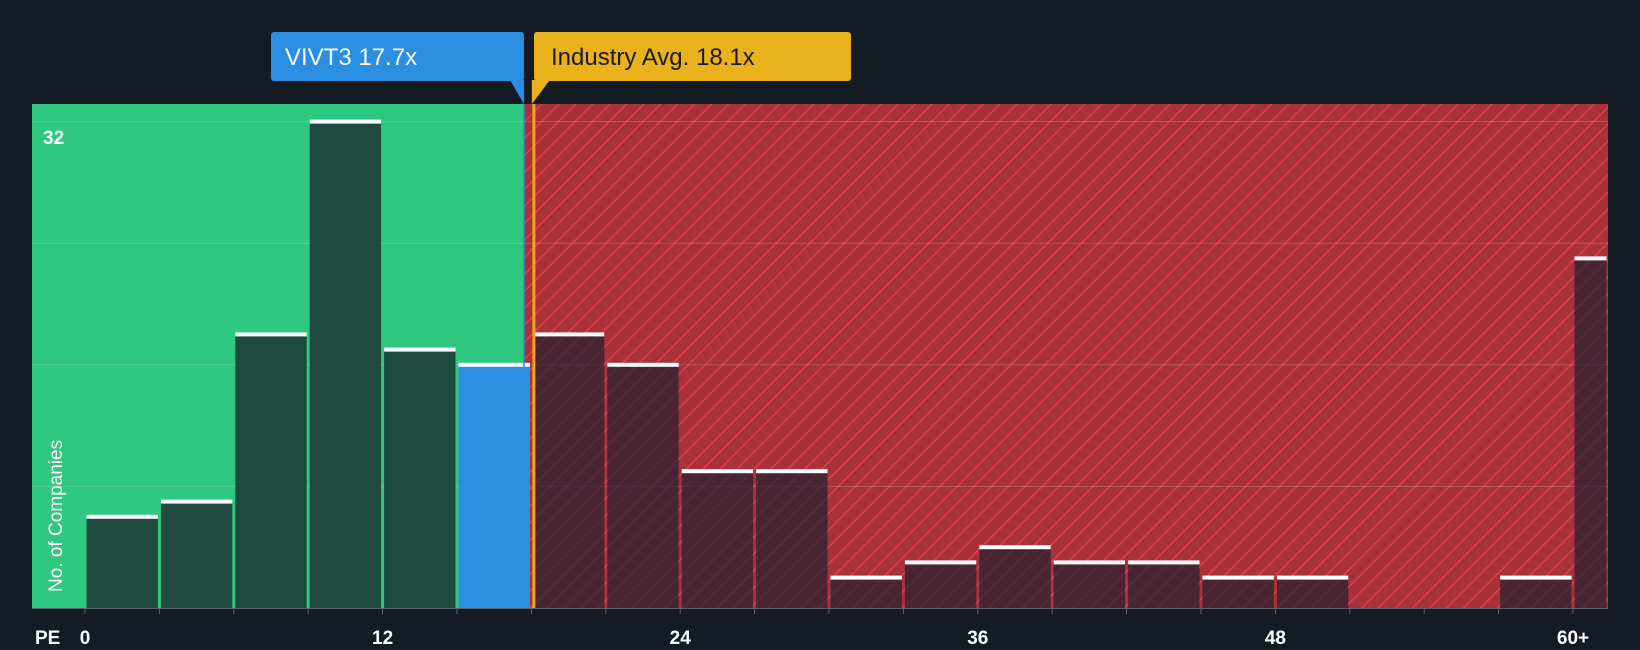  What do you see at coordinates (516, 92) in the screenshot?
I see `company-callout-pointer` at bounding box center [516, 92].